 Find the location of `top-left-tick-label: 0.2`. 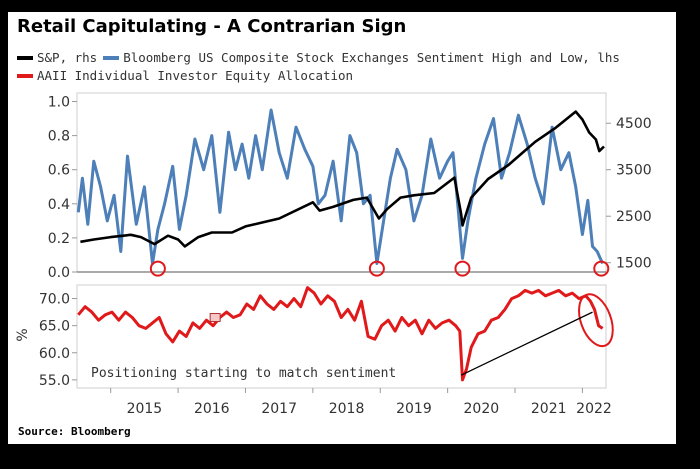

top-left-tick-label: 0.2 is located at coordinates (59, 239).